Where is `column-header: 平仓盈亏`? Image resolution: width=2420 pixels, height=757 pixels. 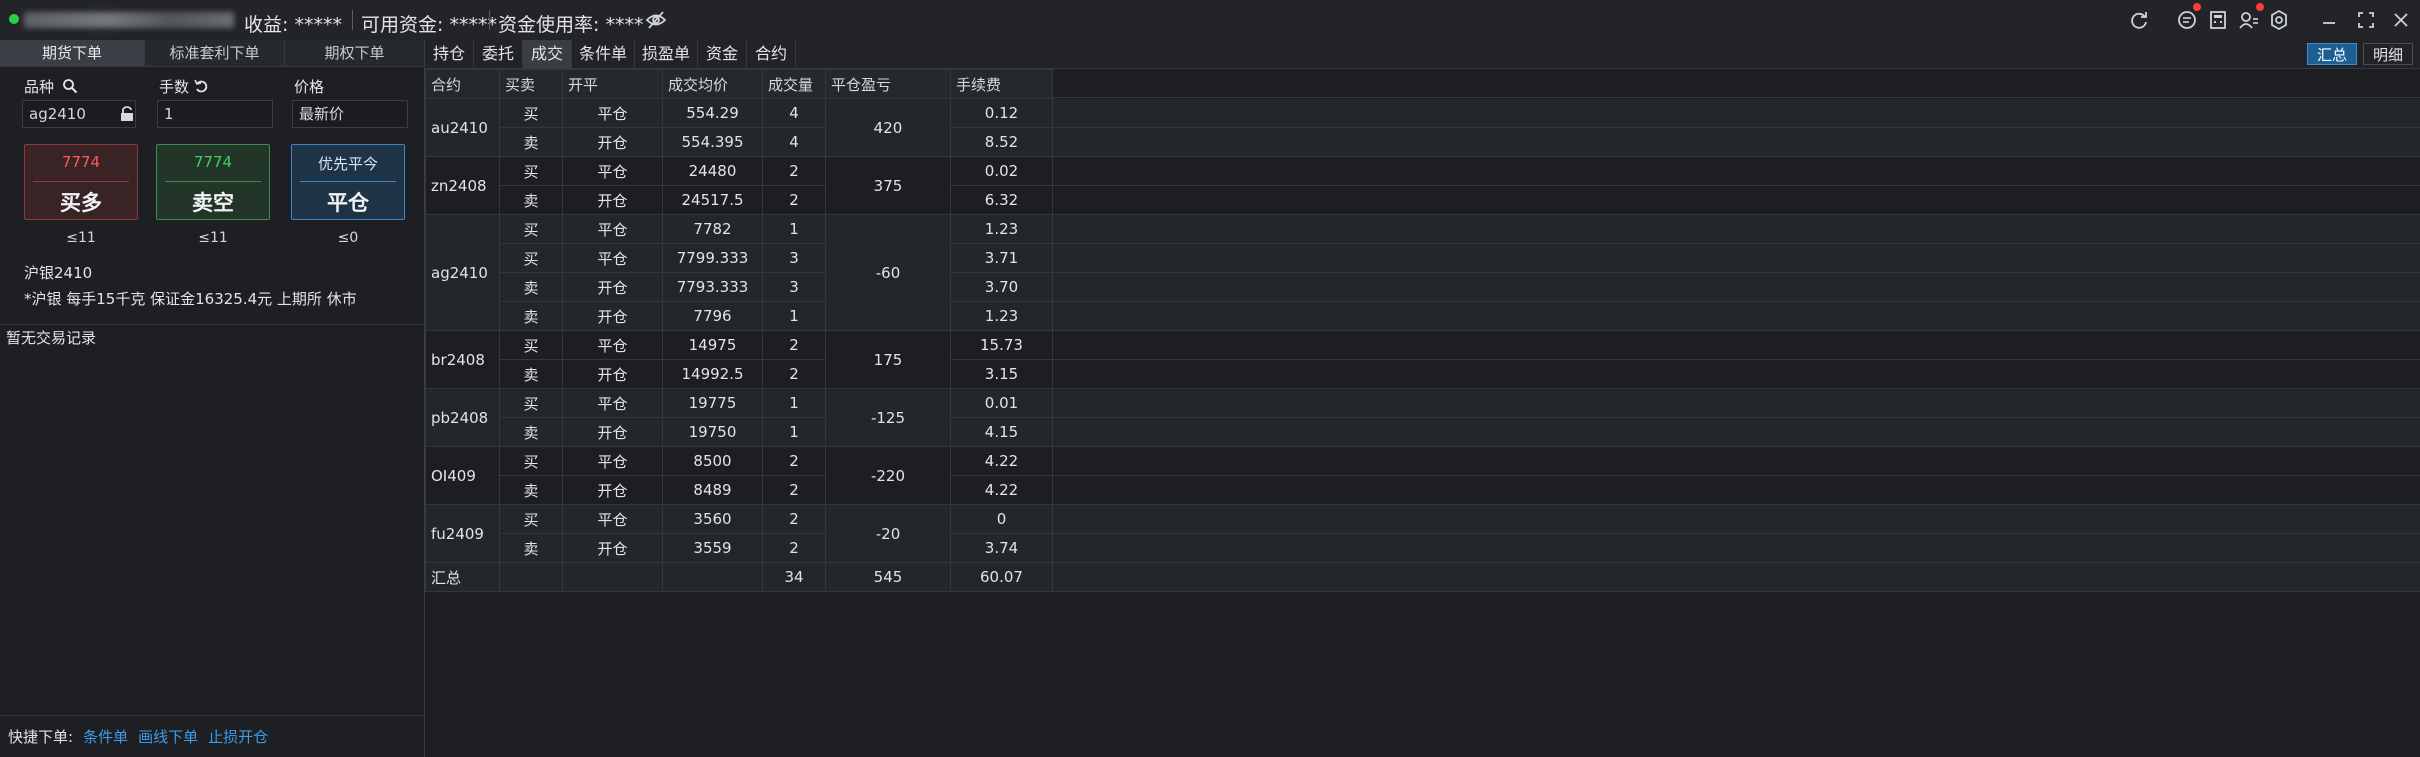 column-header: 平仓盈亏 is located at coordinates (888, 84).